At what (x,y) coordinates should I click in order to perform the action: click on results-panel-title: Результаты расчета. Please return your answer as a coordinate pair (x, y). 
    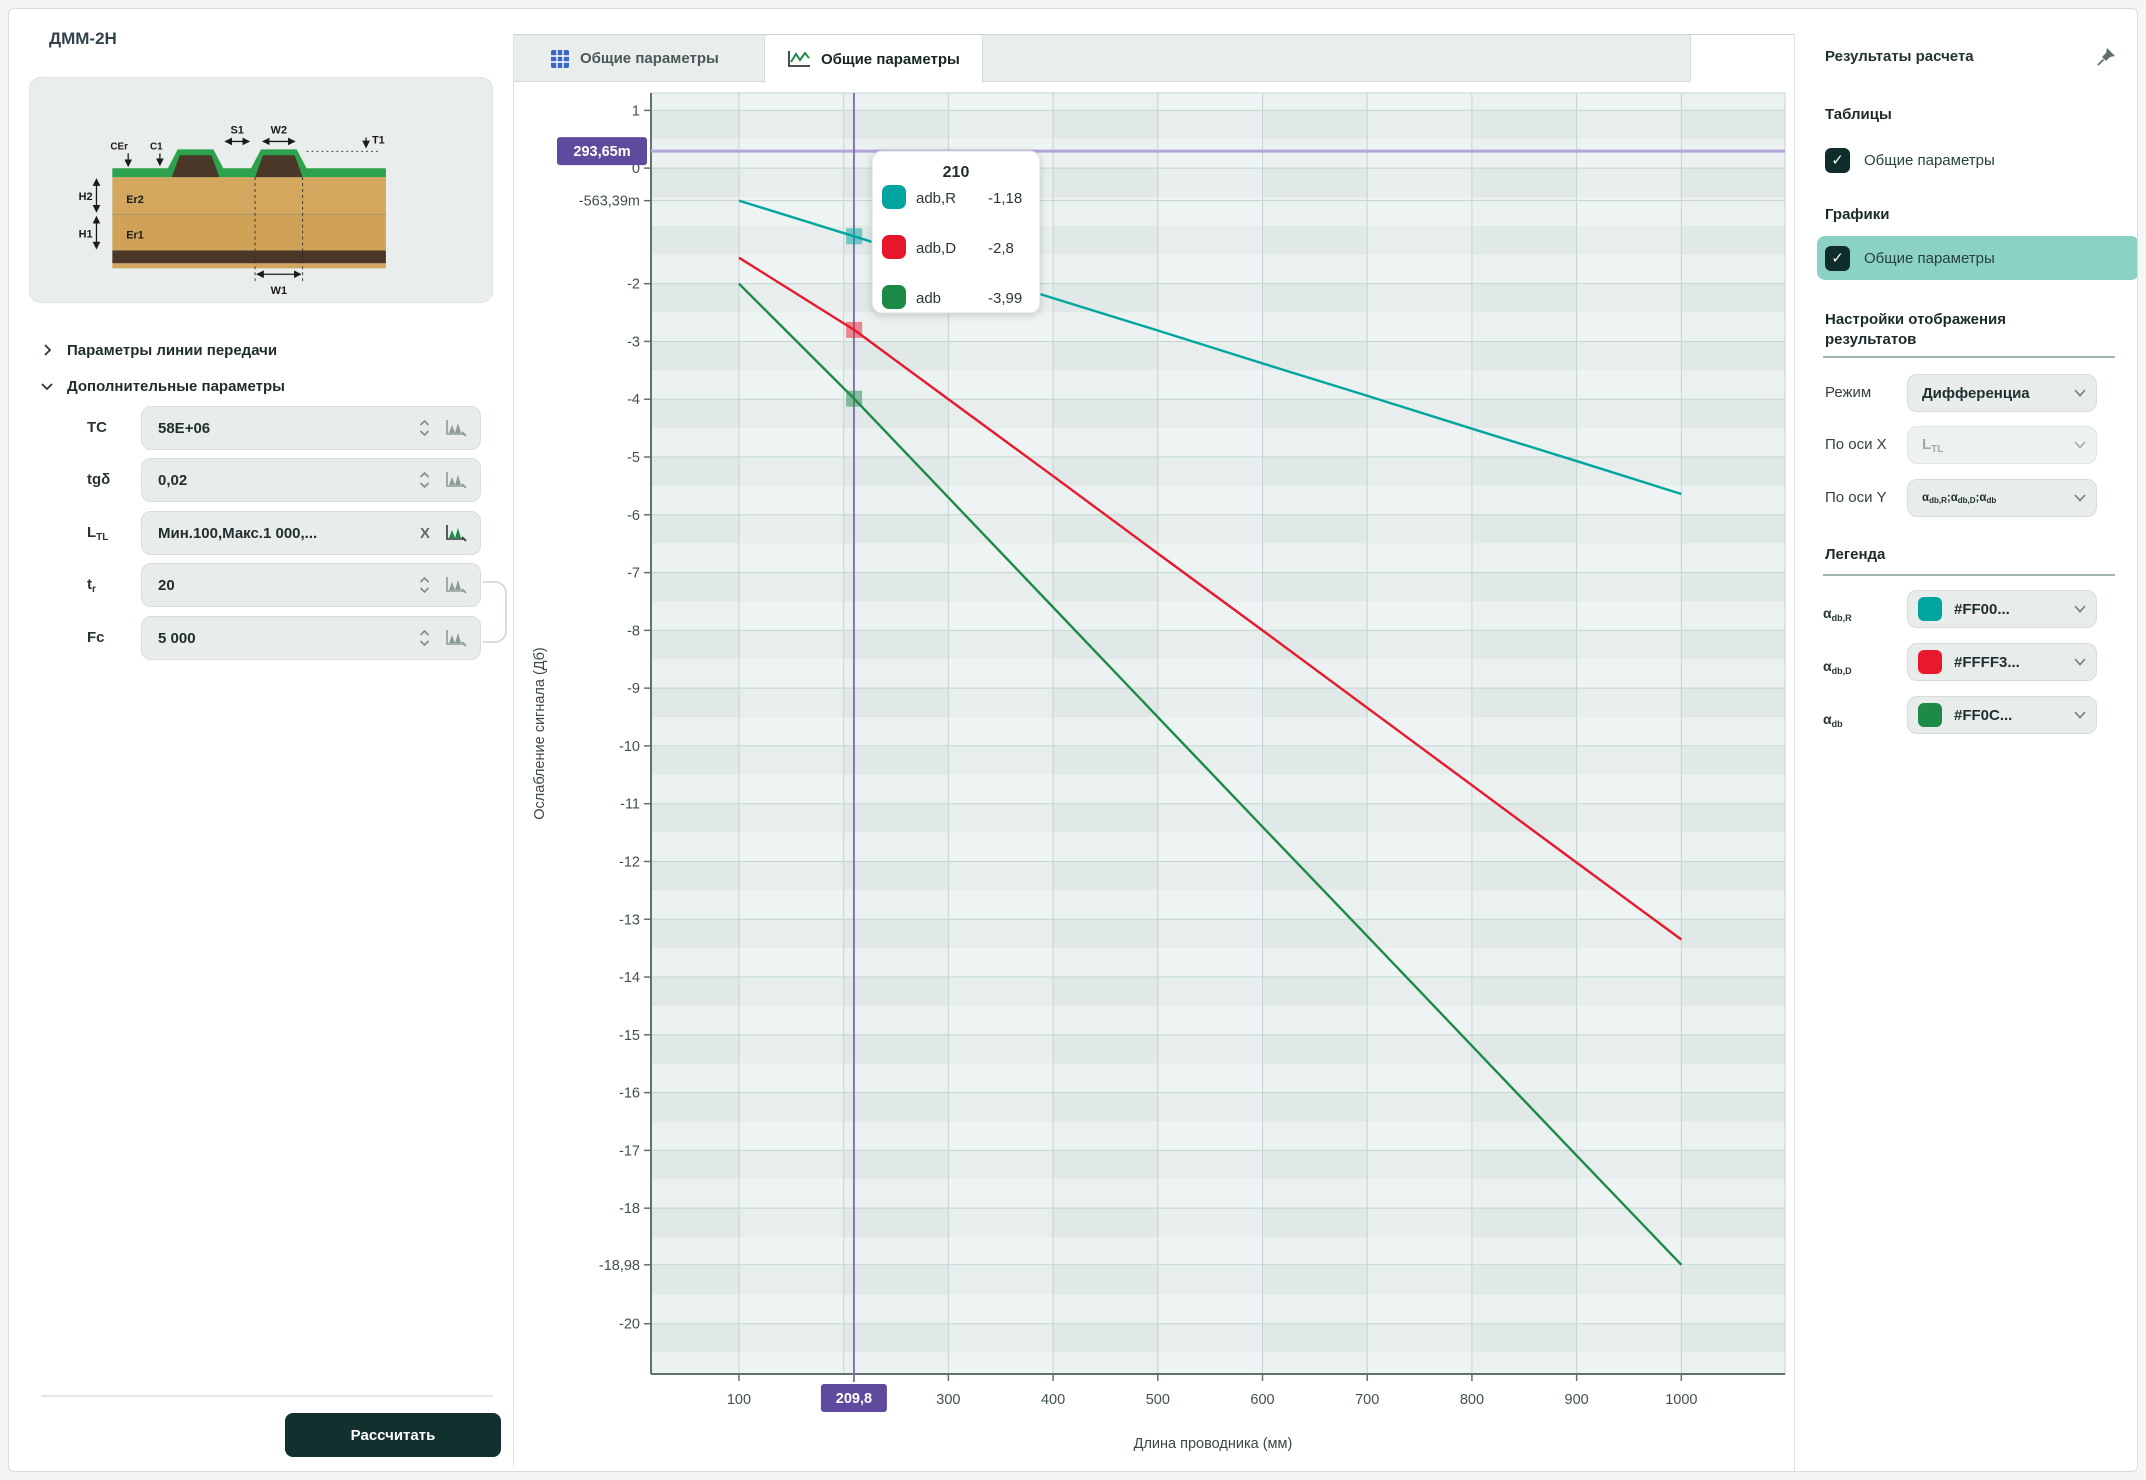
    Looking at the image, I should click on (1899, 56).